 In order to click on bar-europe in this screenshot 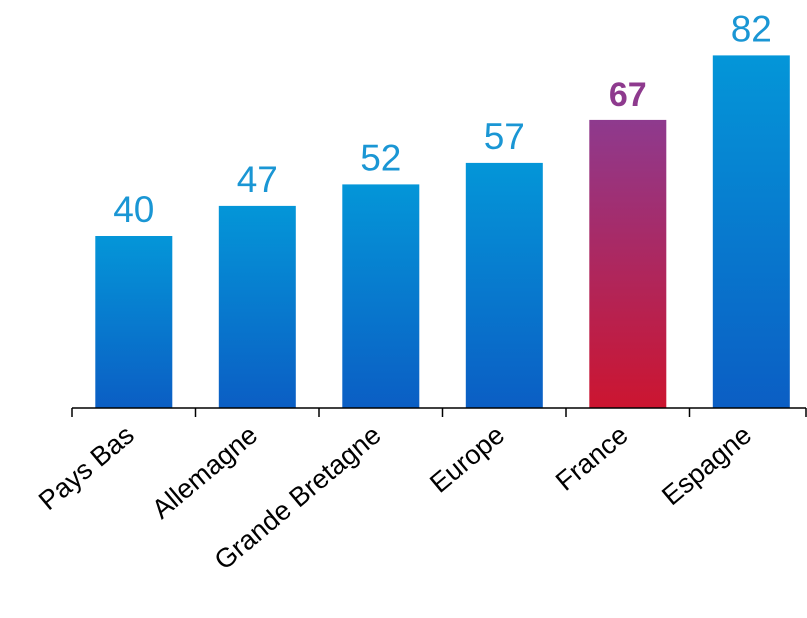, I will do `click(504, 285)`.